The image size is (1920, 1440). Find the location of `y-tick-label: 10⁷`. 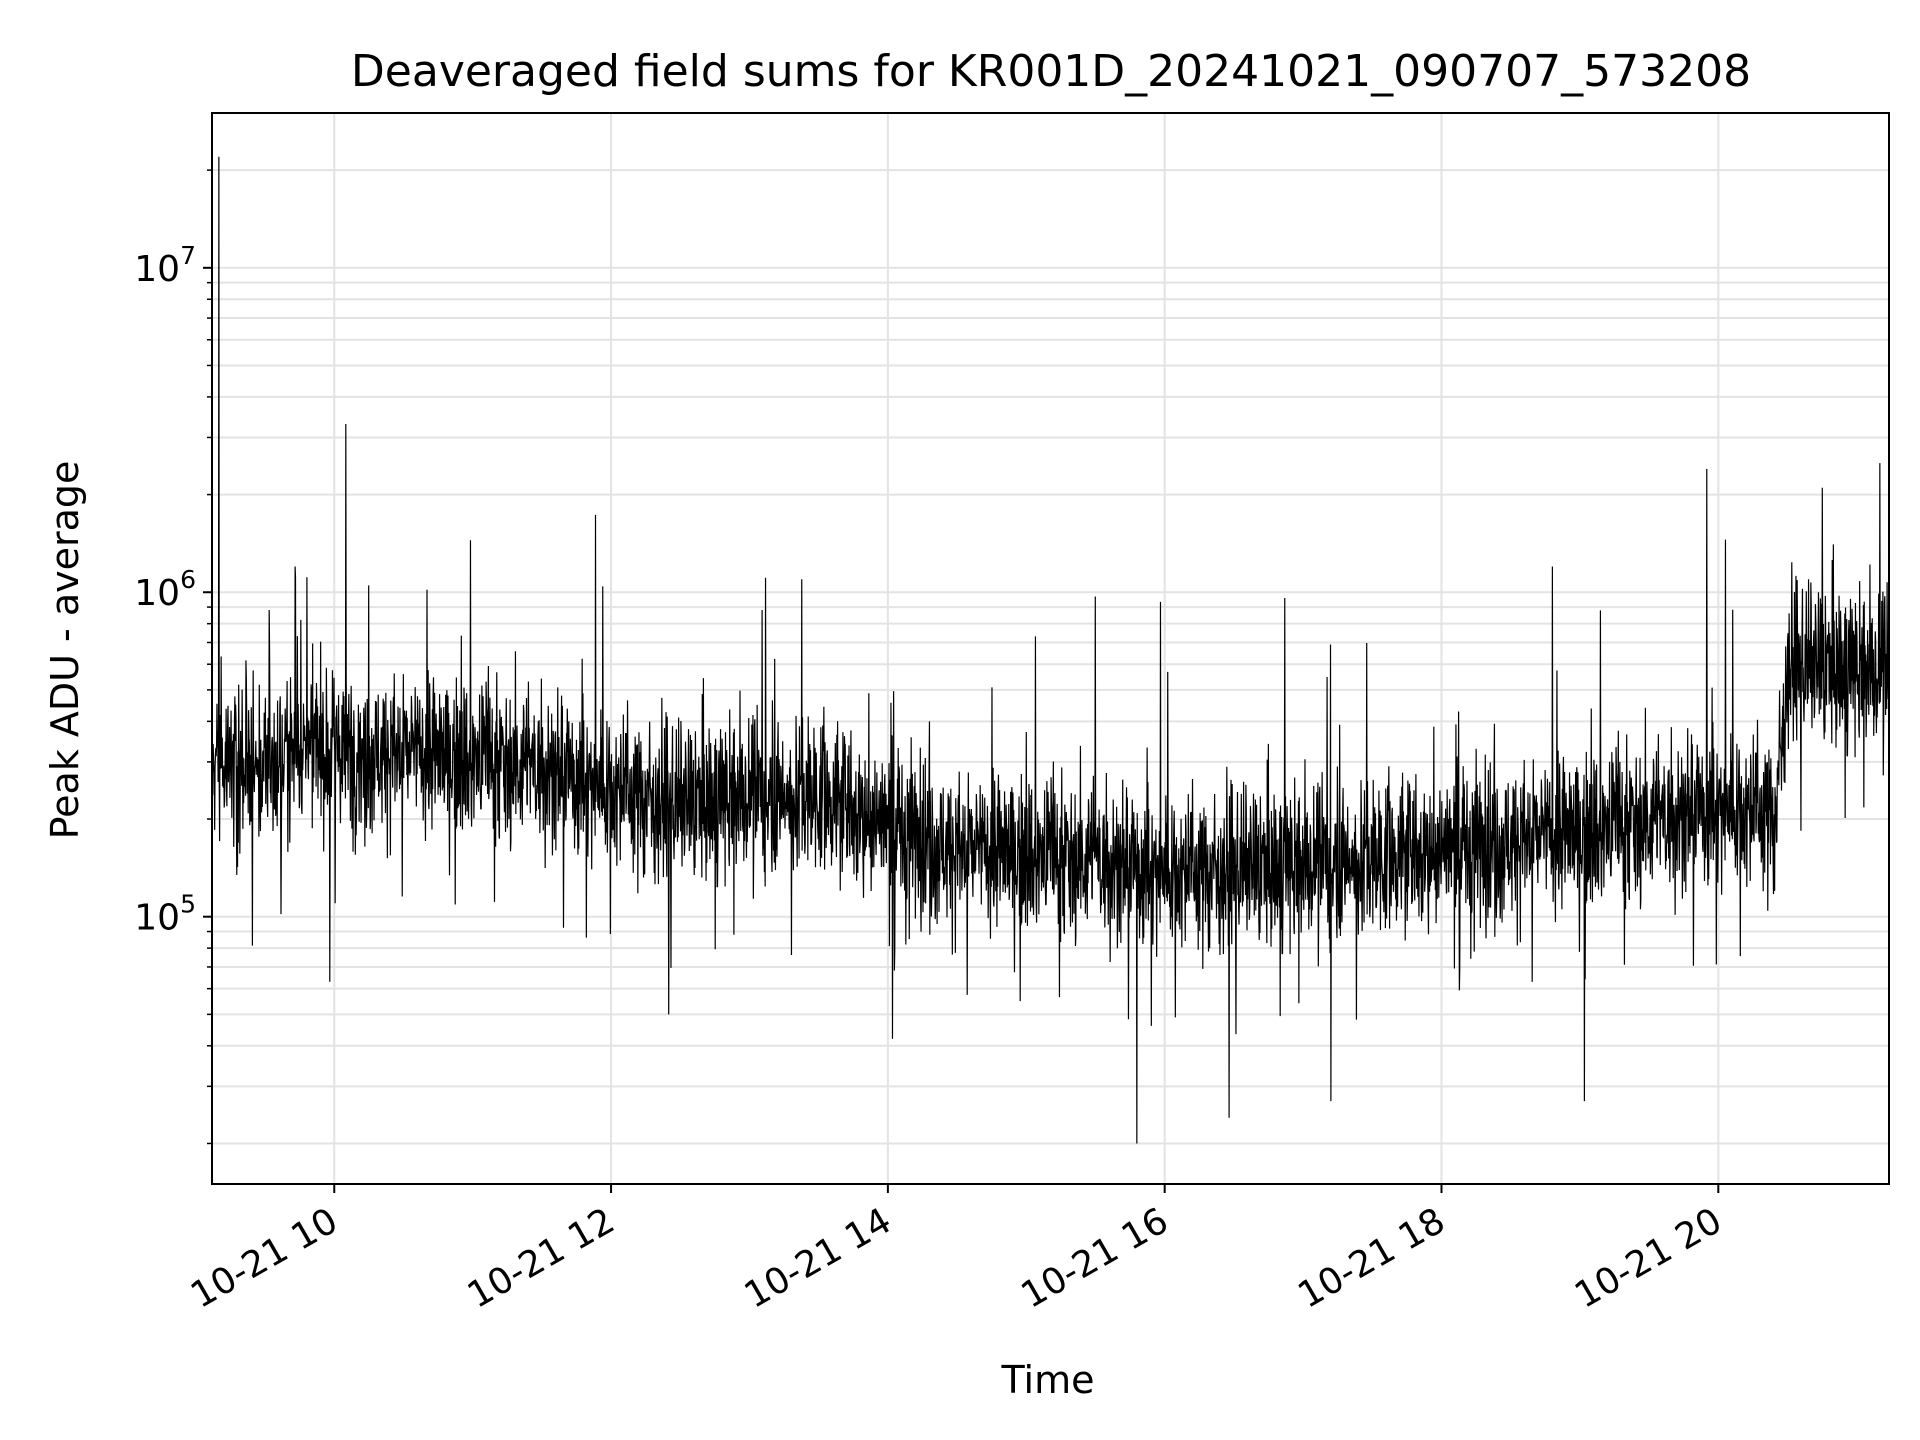

y-tick-label: 10⁷ is located at coordinates (165, 265).